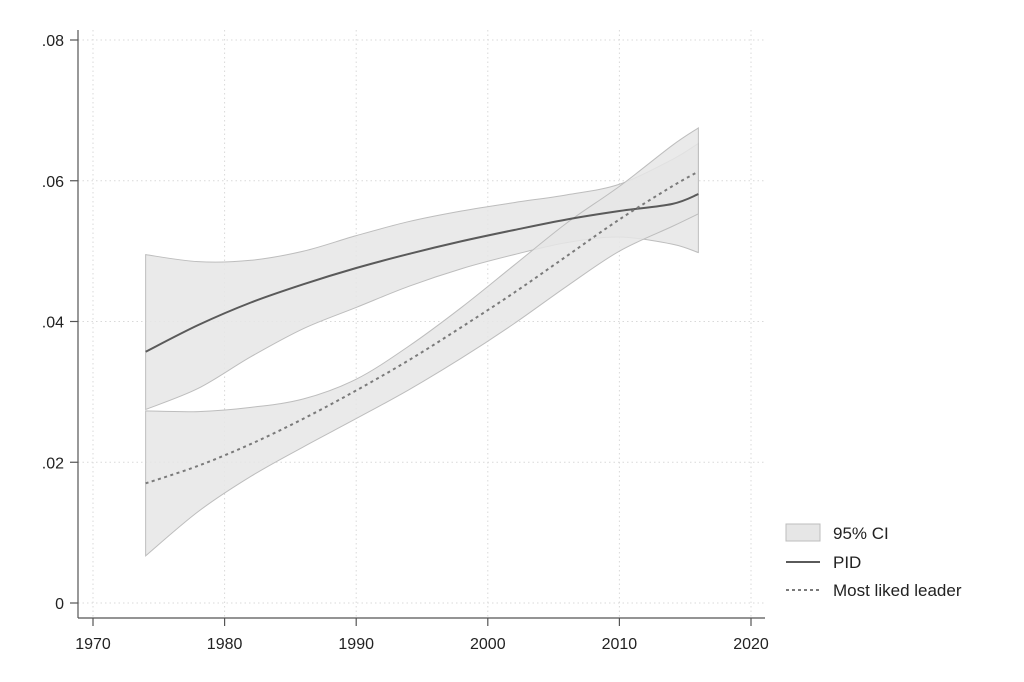 This screenshot has height=682, width=1024. I want to click on series-line-pid, so click(422, 273).